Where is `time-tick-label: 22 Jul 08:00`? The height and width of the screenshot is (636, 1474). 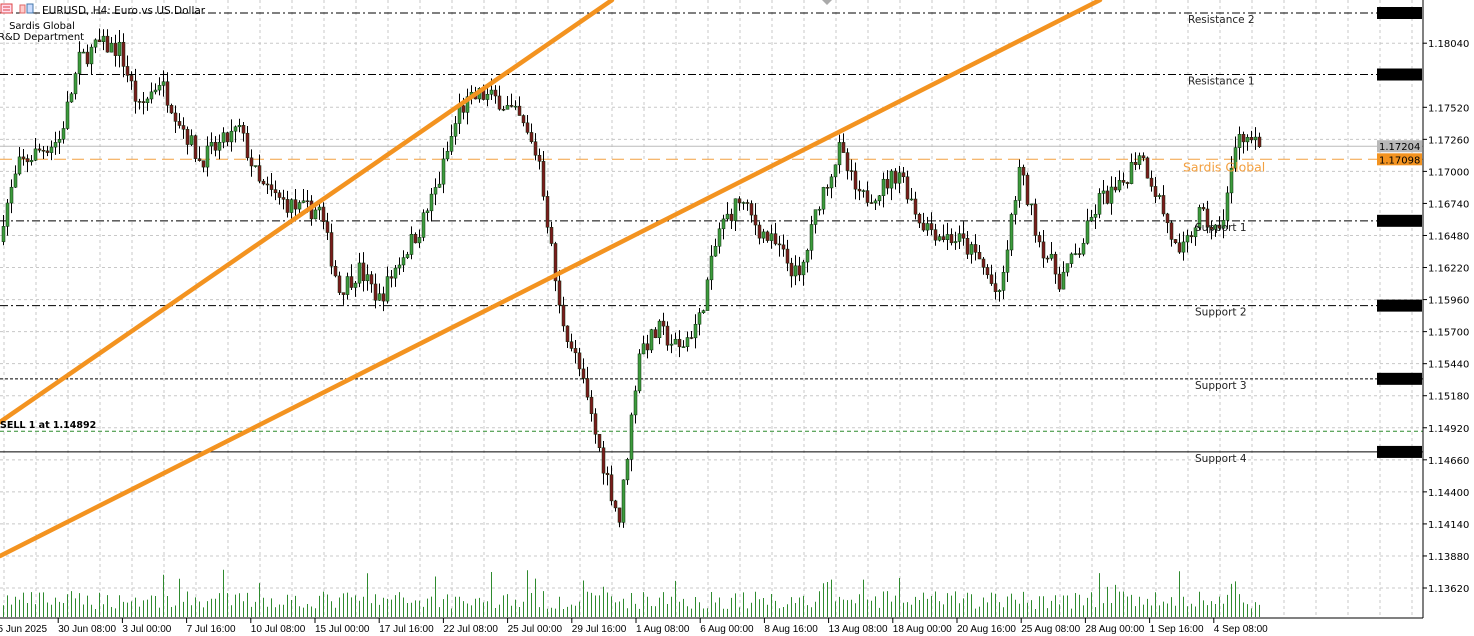 time-tick-label: 22 Jul 08:00 is located at coordinates (470, 629).